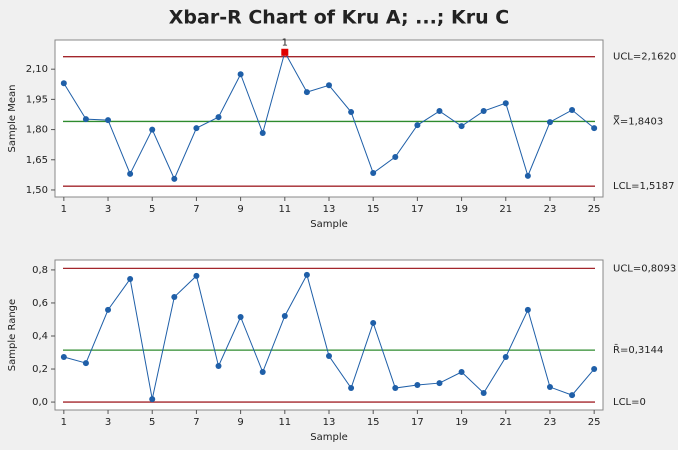  What do you see at coordinates (629, 402) in the screenshot?
I see `control-label: LCL=0` at bounding box center [629, 402].